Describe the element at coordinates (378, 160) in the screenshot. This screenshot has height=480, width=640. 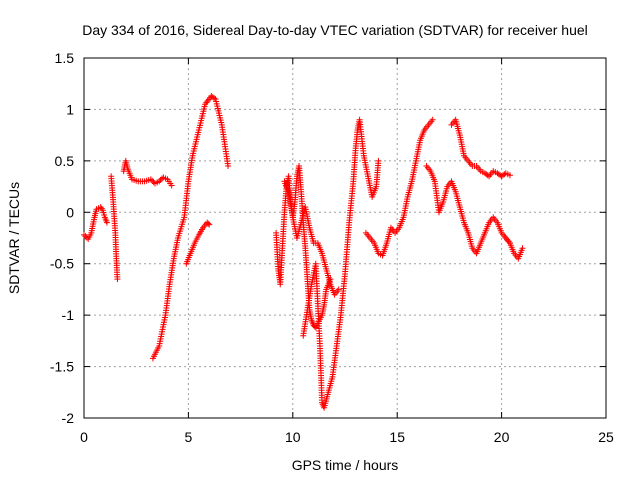
I see `data-point-sat_h` at that location.